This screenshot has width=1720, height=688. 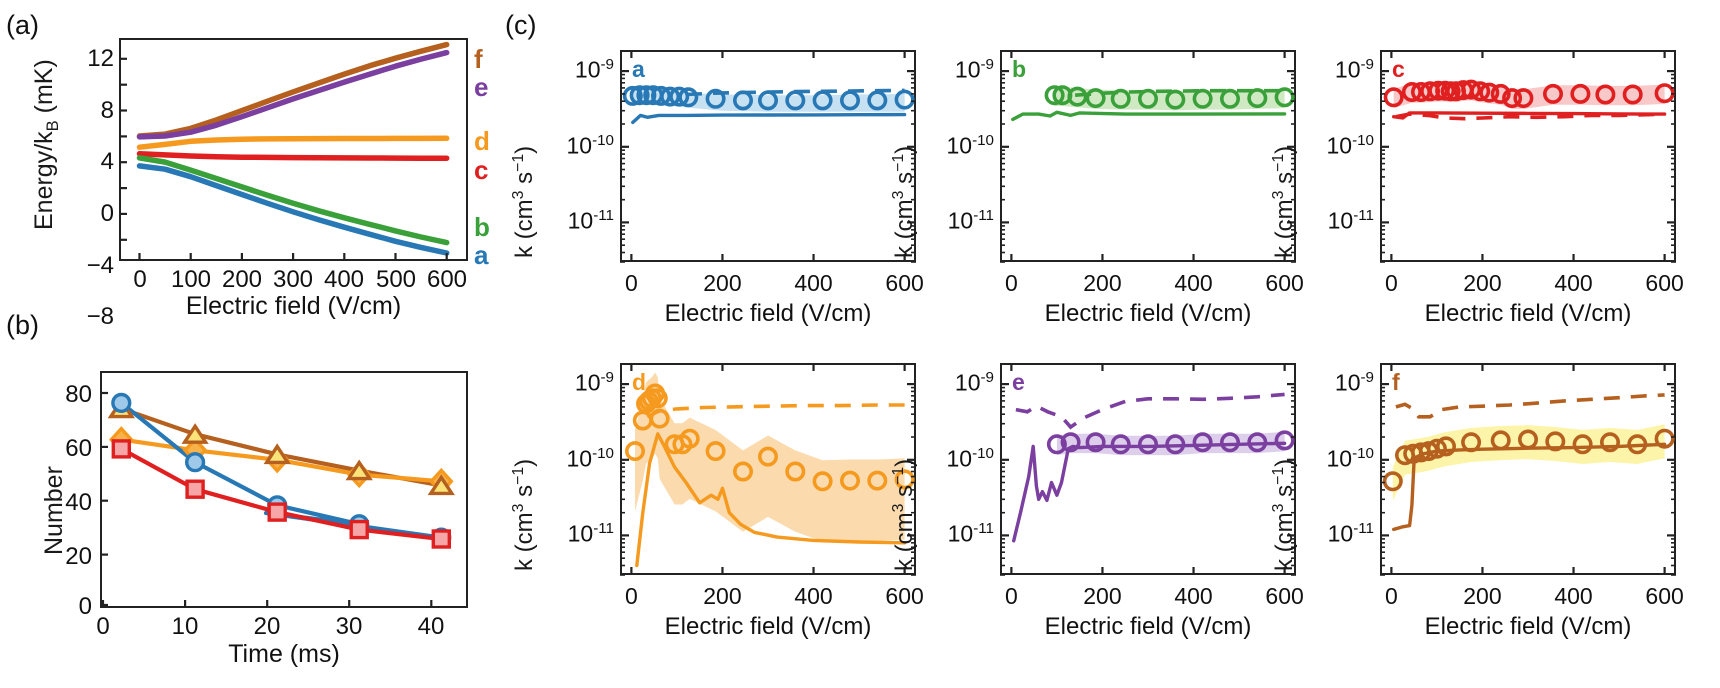 What do you see at coordinates (722, 283) in the screenshot?
I see `subplot-a-xtick-200: 200` at bounding box center [722, 283].